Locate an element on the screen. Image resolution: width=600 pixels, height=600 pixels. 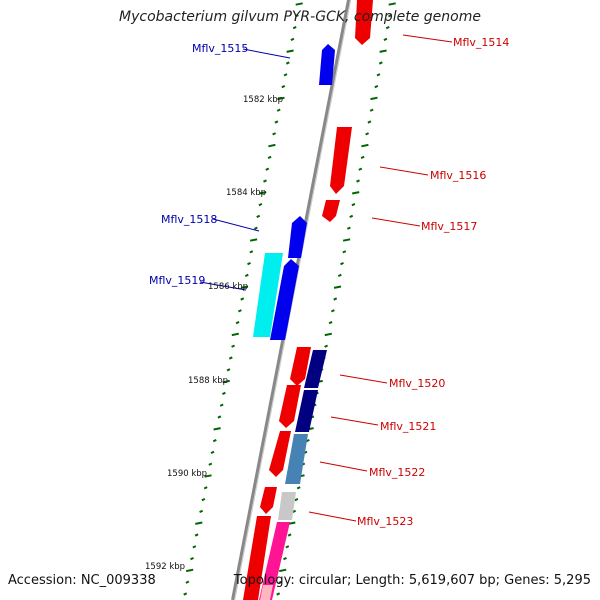
scale-label-1584: 1584 kbp is located at coordinates (246, 193).